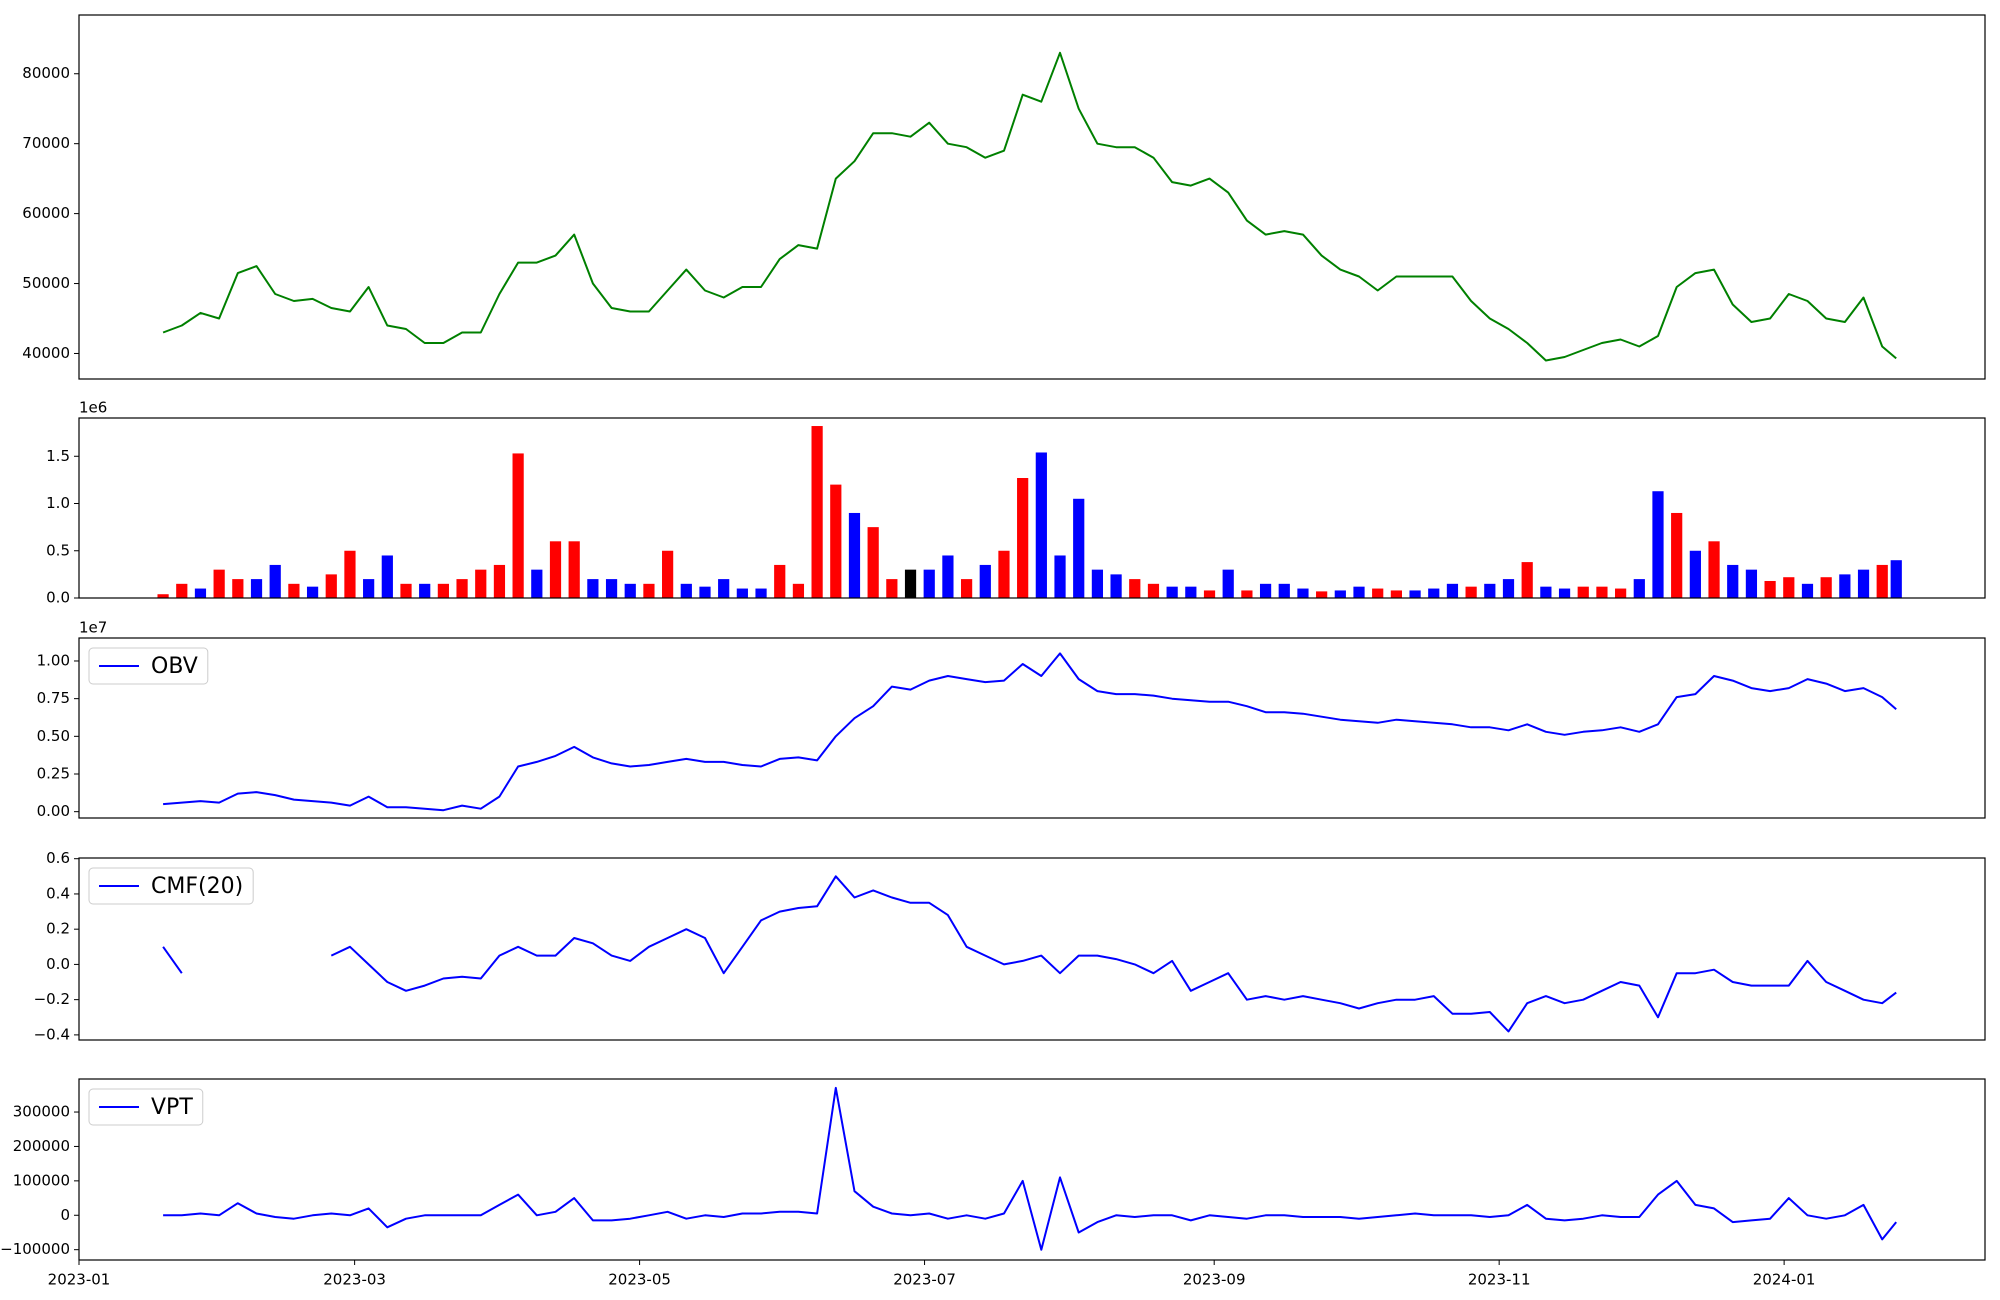 The width and height of the screenshot is (2000, 1300). Describe the element at coordinates (41, 1112) in the screenshot. I see `y-tick-label: 300000` at that location.